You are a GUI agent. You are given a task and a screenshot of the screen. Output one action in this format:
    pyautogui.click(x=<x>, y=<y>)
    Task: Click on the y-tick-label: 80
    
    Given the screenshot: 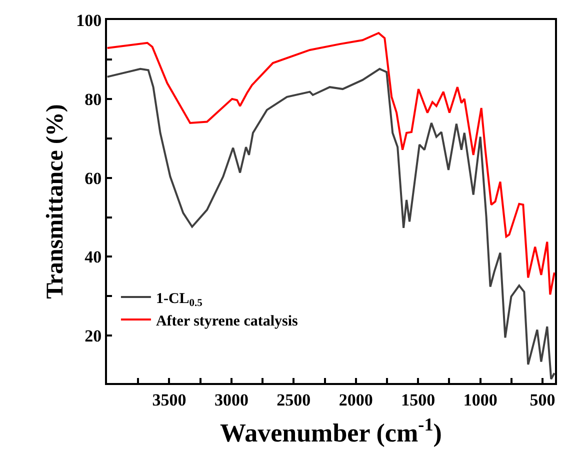 What is the action you would take?
    pyautogui.click(x=93, y=99)
    